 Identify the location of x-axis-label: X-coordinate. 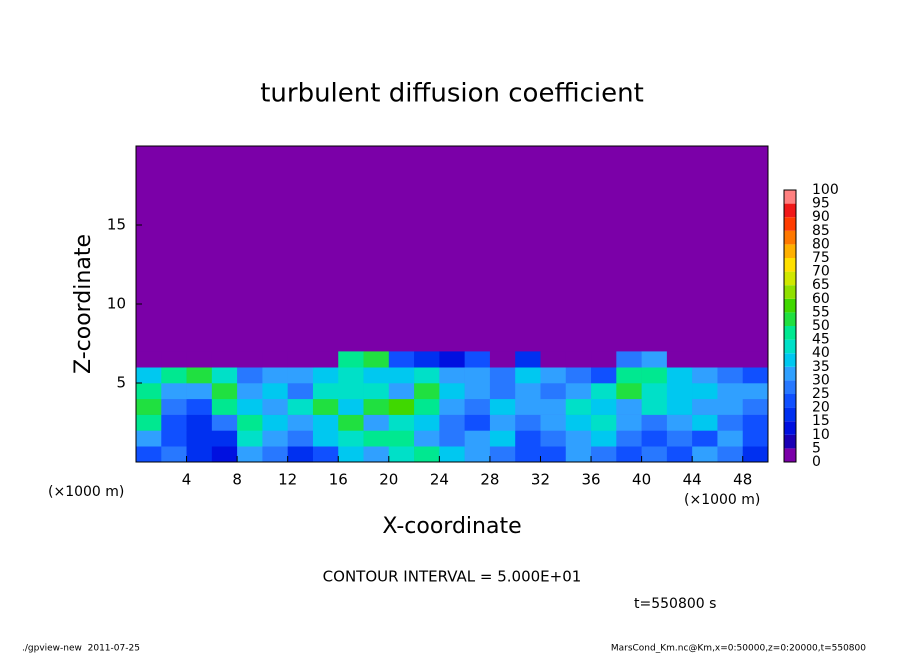
(451, 526).